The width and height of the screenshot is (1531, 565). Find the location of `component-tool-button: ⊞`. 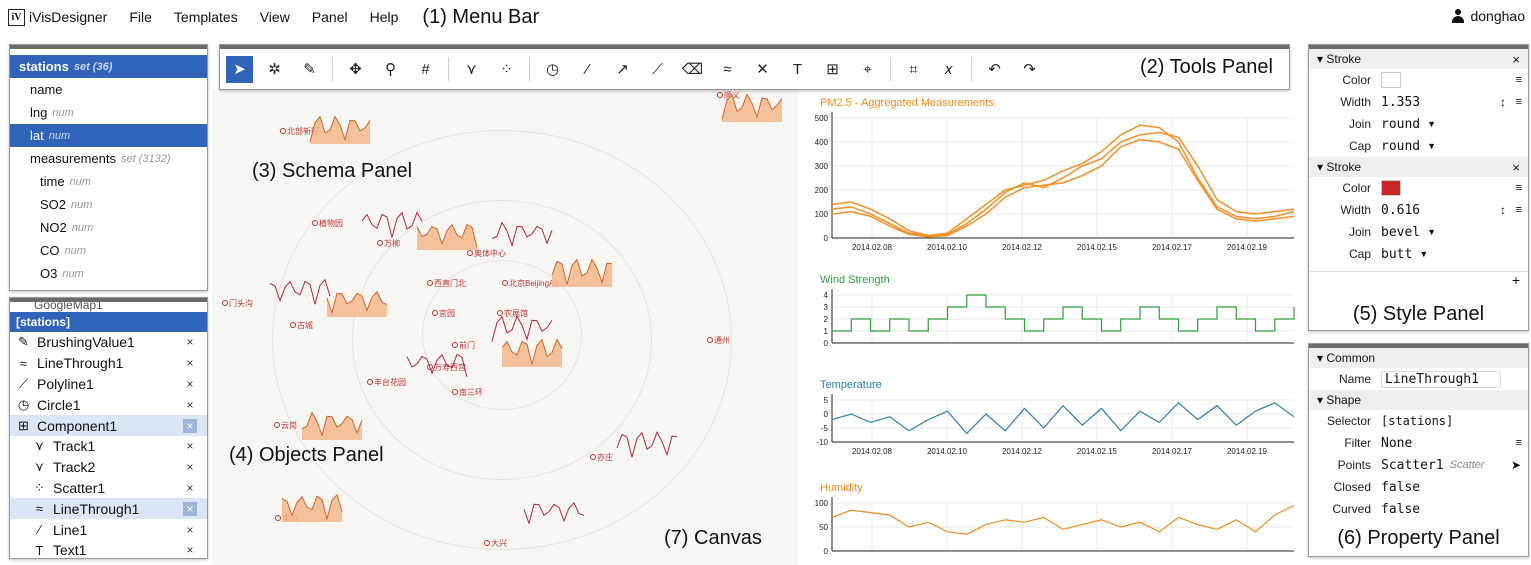

component-tool-button: ⊞ is located at coordinates (832, 69).